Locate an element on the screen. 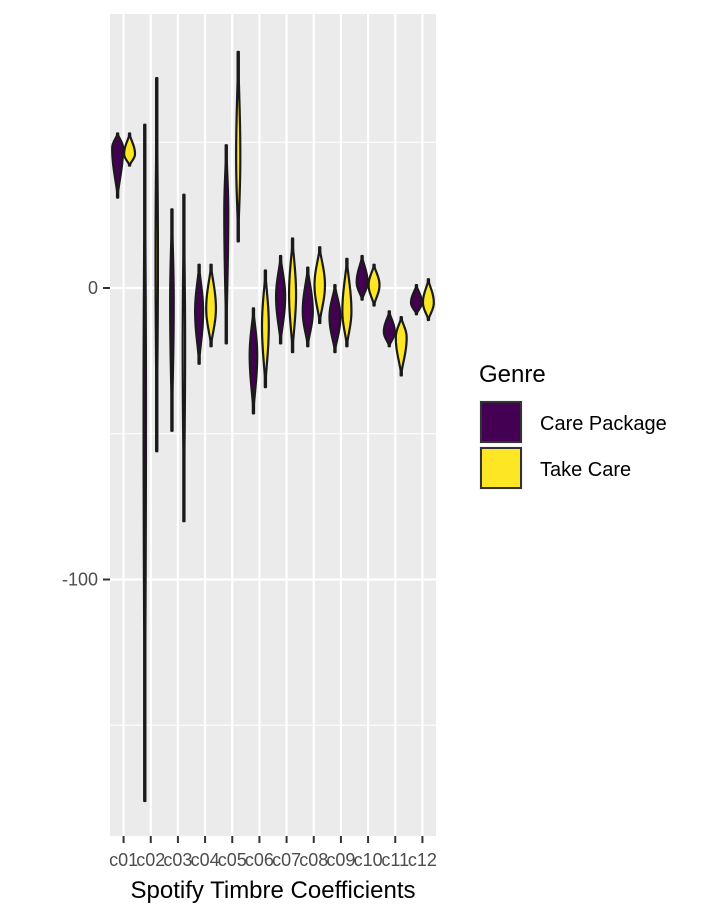 This screenshot has width=720, height=921. violin-take-care-c08 is located at coordinates (320, 285).